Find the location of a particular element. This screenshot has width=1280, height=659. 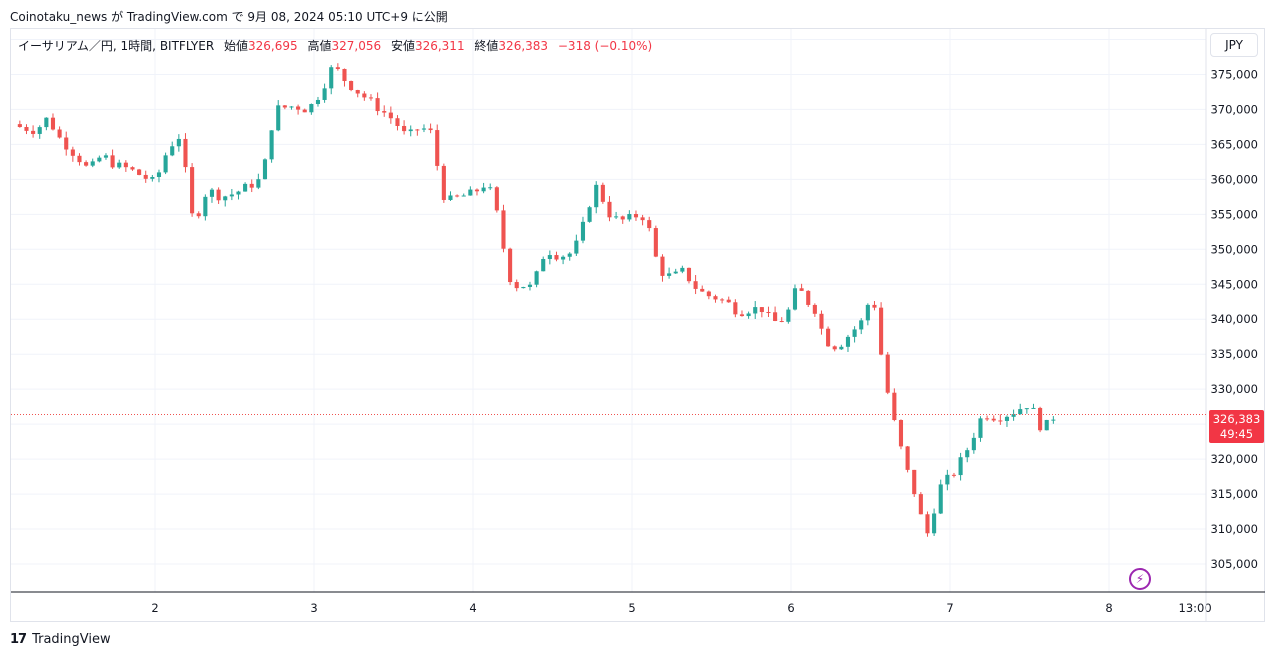

high-label: 高値 is located at coordinates (319, 46).